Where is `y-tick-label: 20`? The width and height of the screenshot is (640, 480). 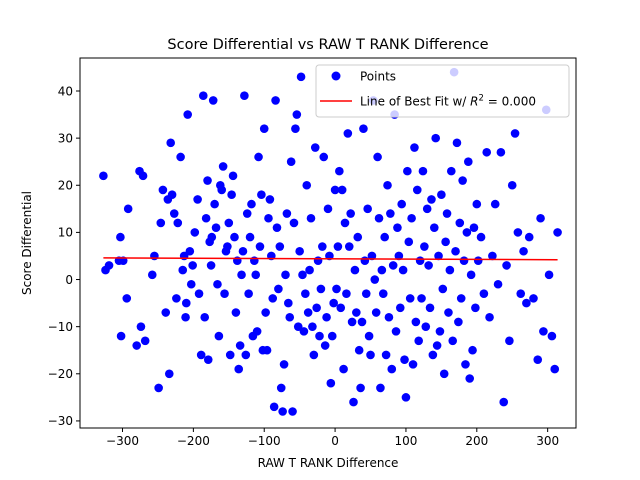
y-tick-label: 20 is located at coordinates (65, 186).